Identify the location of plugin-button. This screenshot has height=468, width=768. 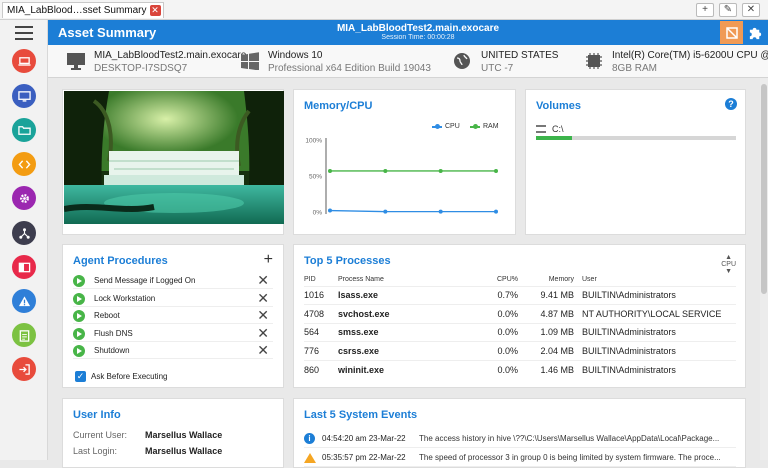
(755, 32).